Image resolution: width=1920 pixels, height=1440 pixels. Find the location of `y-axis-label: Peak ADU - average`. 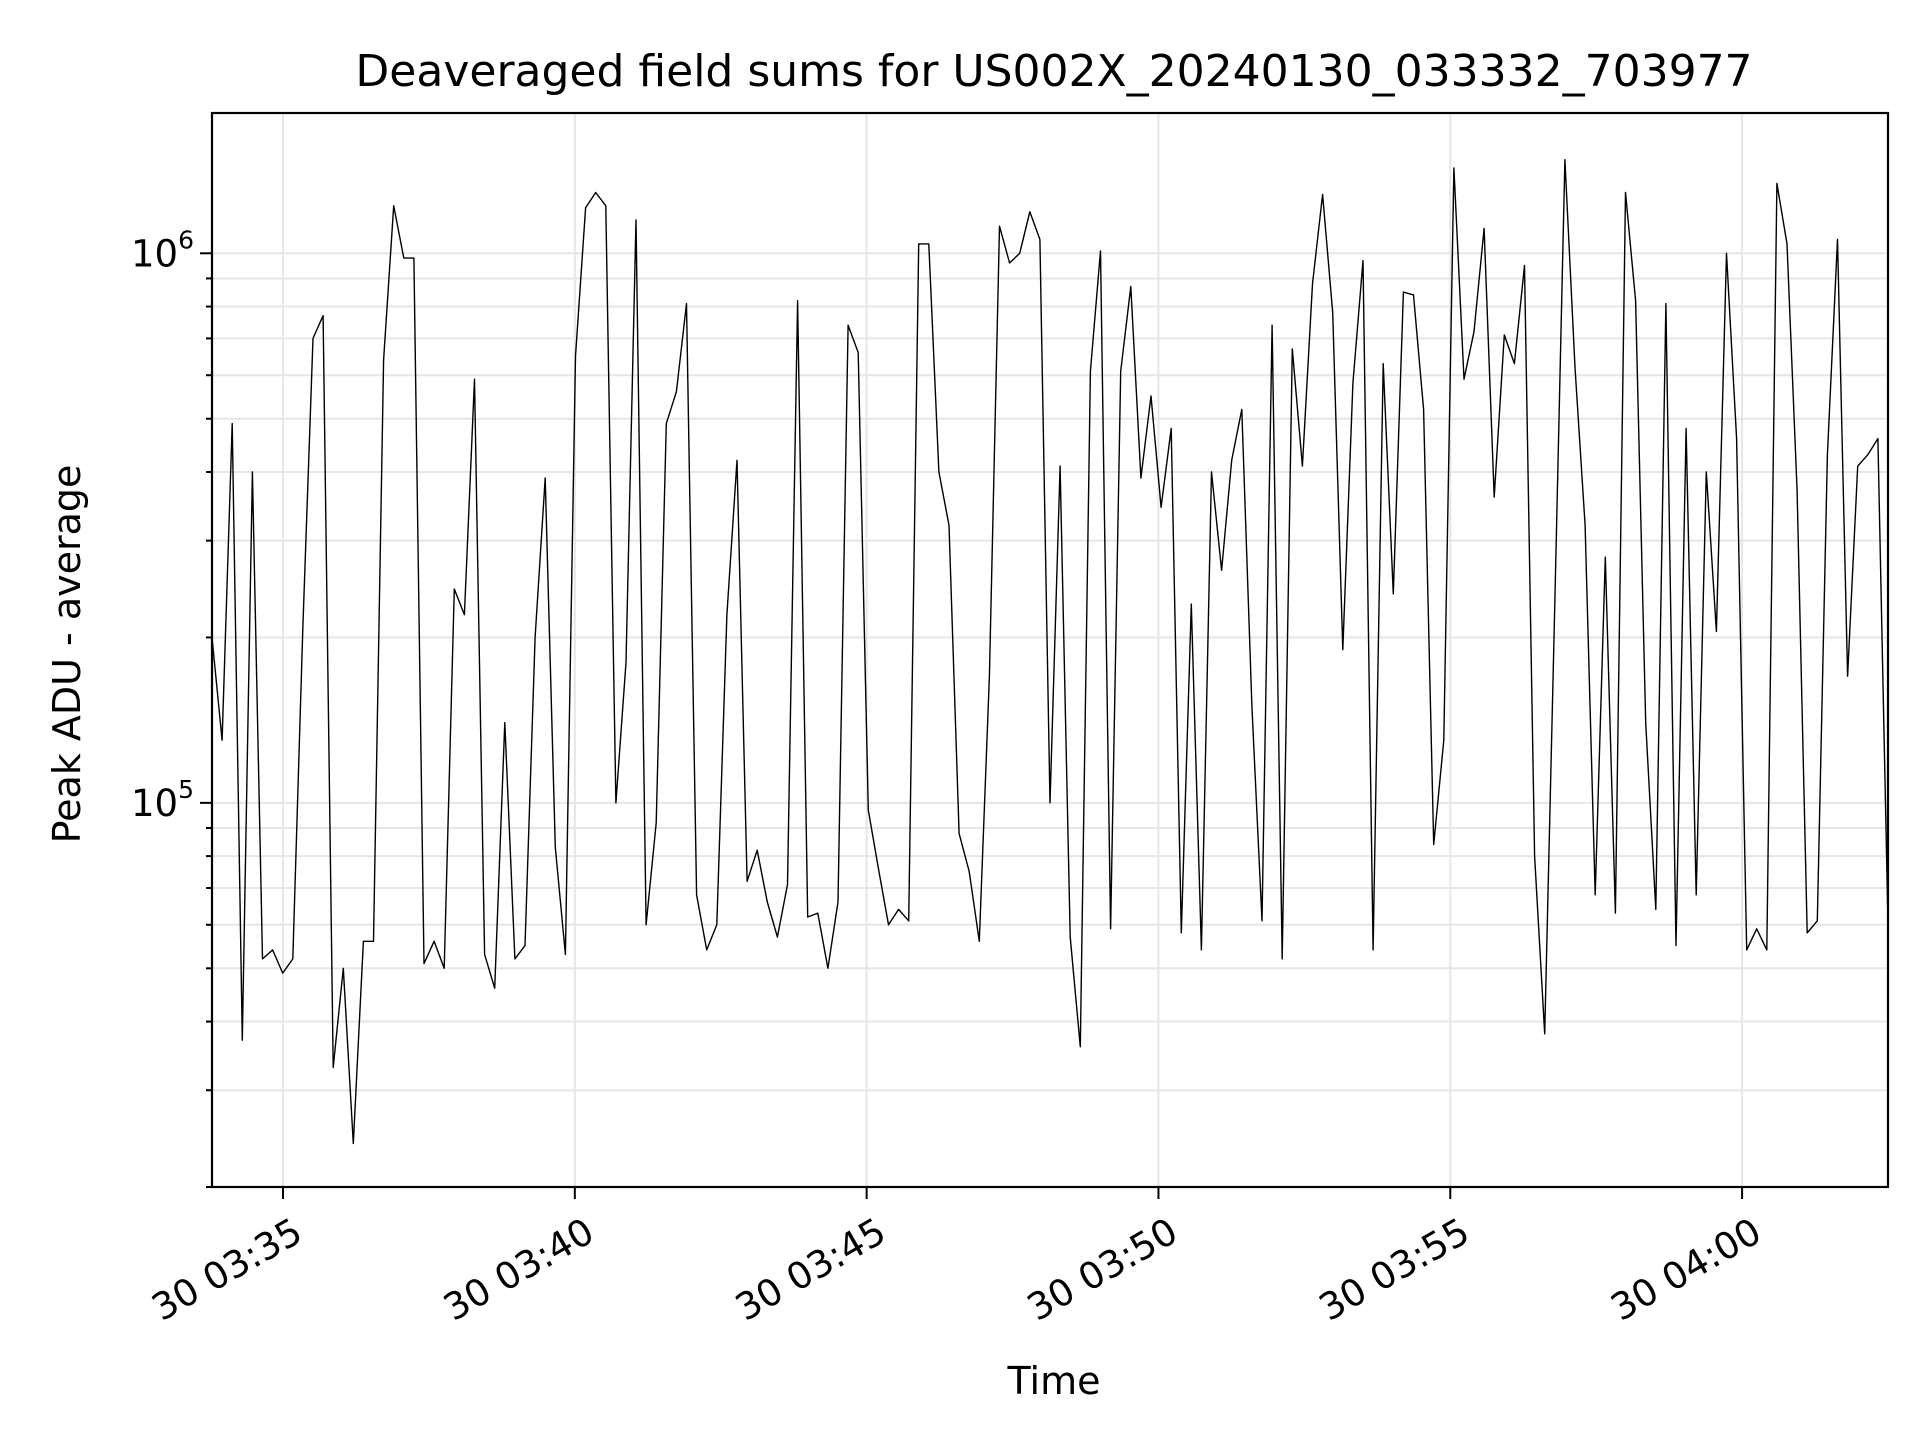

y-axis-label: Peak ADU - average is located at coordinates (67, 654).